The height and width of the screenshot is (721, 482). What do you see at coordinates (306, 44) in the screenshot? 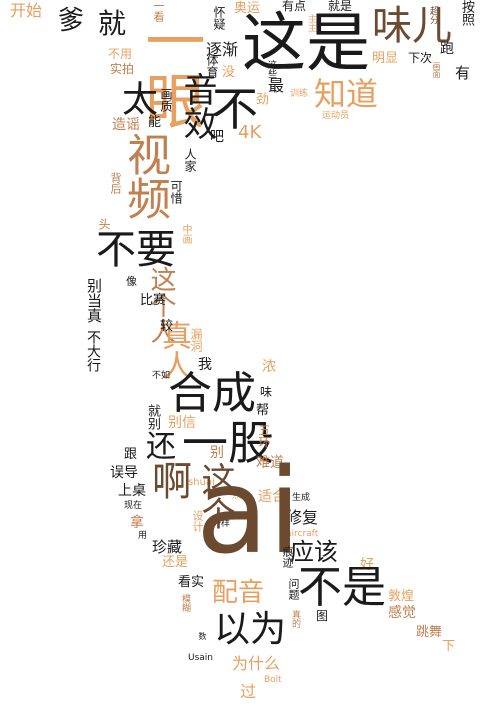
I see `word-zhe-shi: 这是` at bounding box center [306, 44].